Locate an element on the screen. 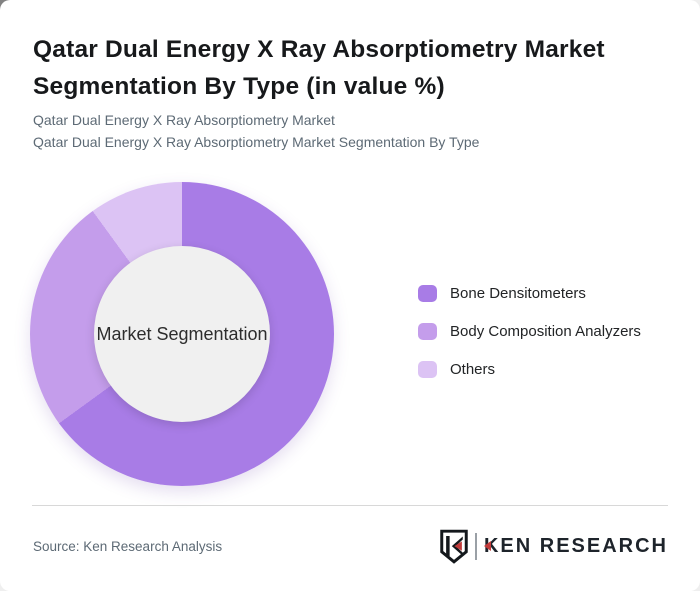  legend-label: Bone Densitometers is located at coordinates (518, 293).